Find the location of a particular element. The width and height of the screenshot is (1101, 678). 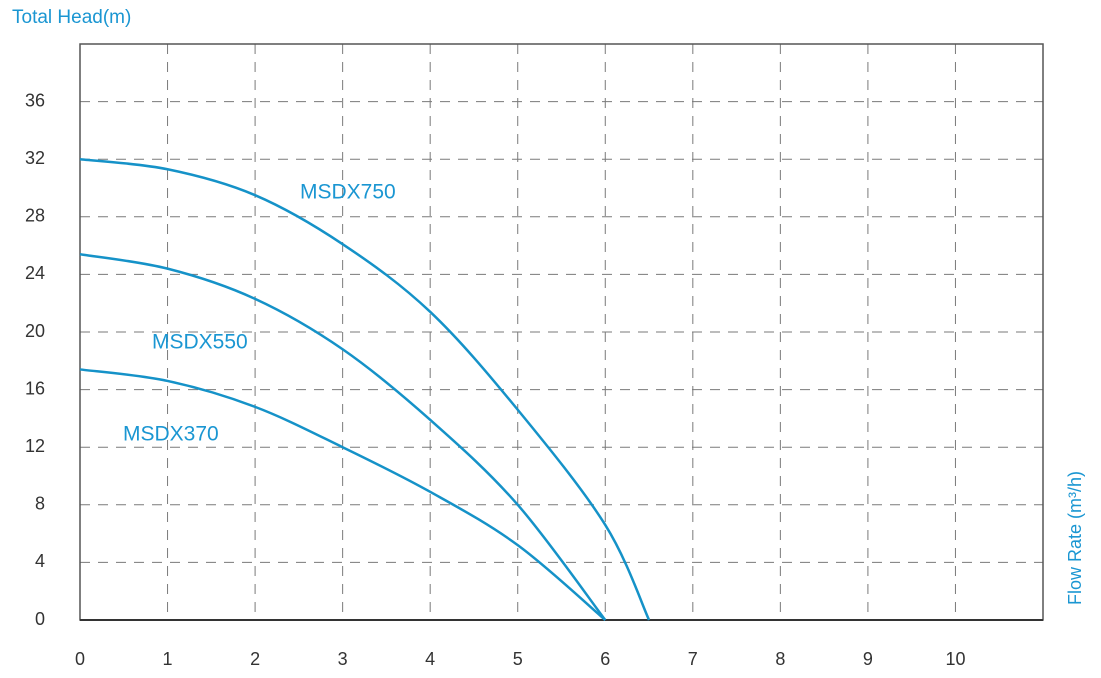

x-tick-label: 9 is located at coordinates (868, 659).